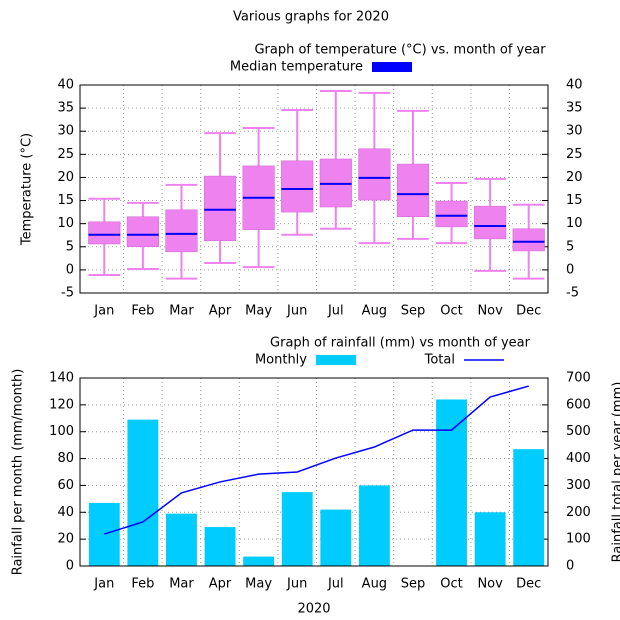 Image resolution: width=620 pixels, height=620 pixels. I want to click on y2-tick-label: 600, so click(578, 404).